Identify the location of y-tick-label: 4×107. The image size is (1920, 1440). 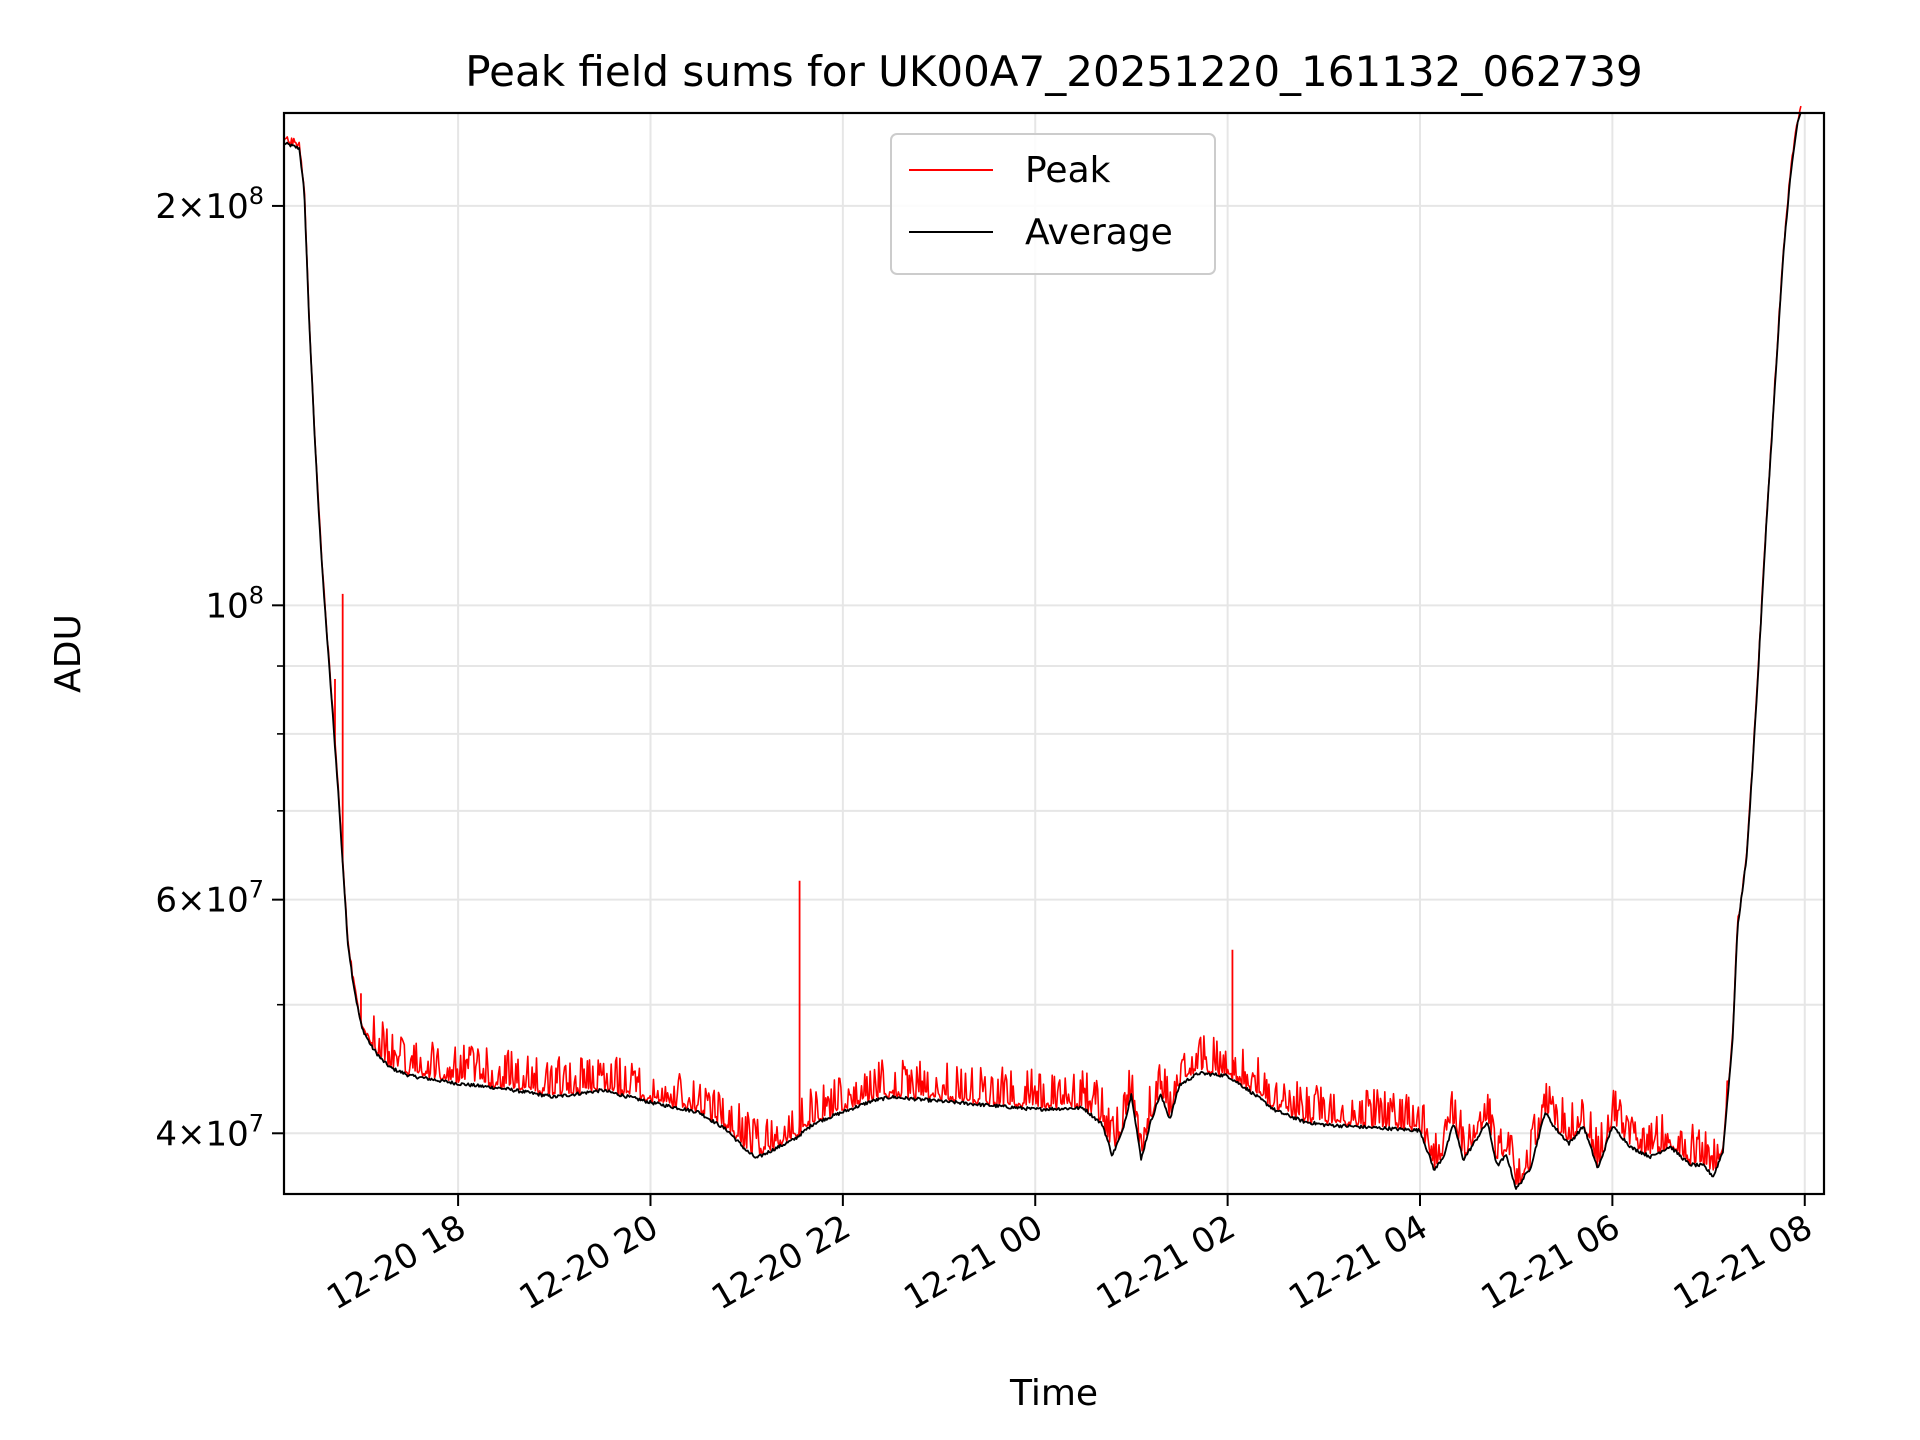
(209, 1131).